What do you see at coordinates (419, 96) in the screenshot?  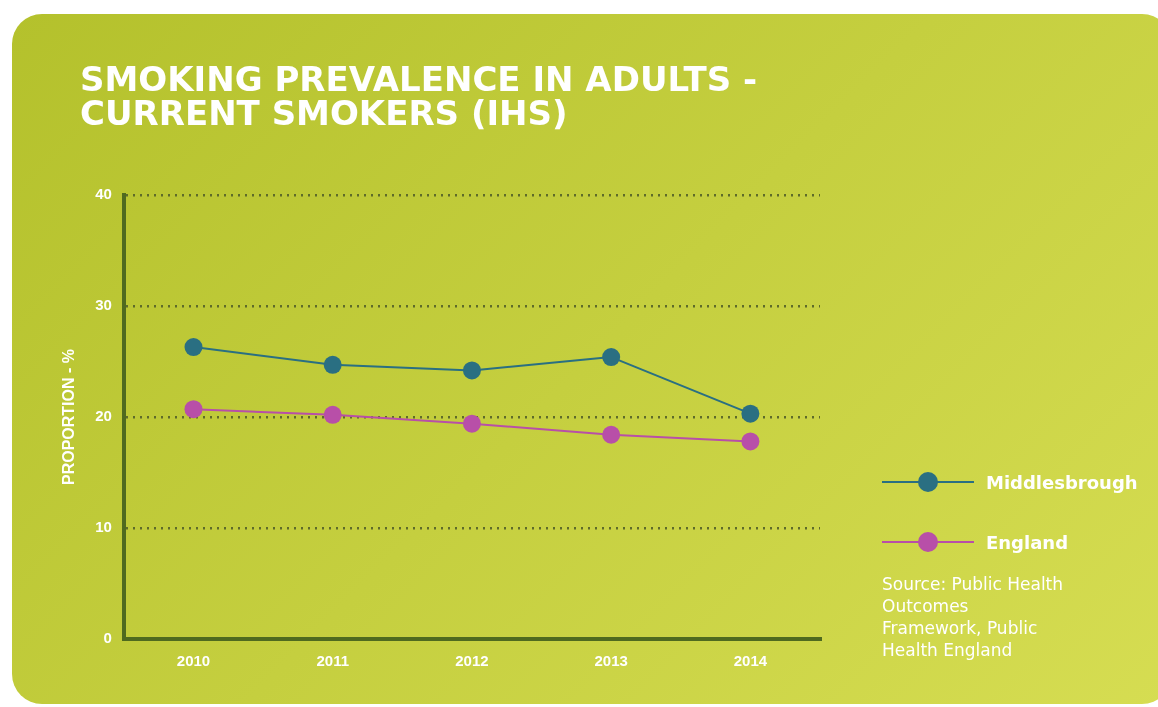 I see `chart-title: SMOKING PREVALENCE IN ADULTS - CURRENT SMOKERS (IHS)` at bounding box center [419, 96].